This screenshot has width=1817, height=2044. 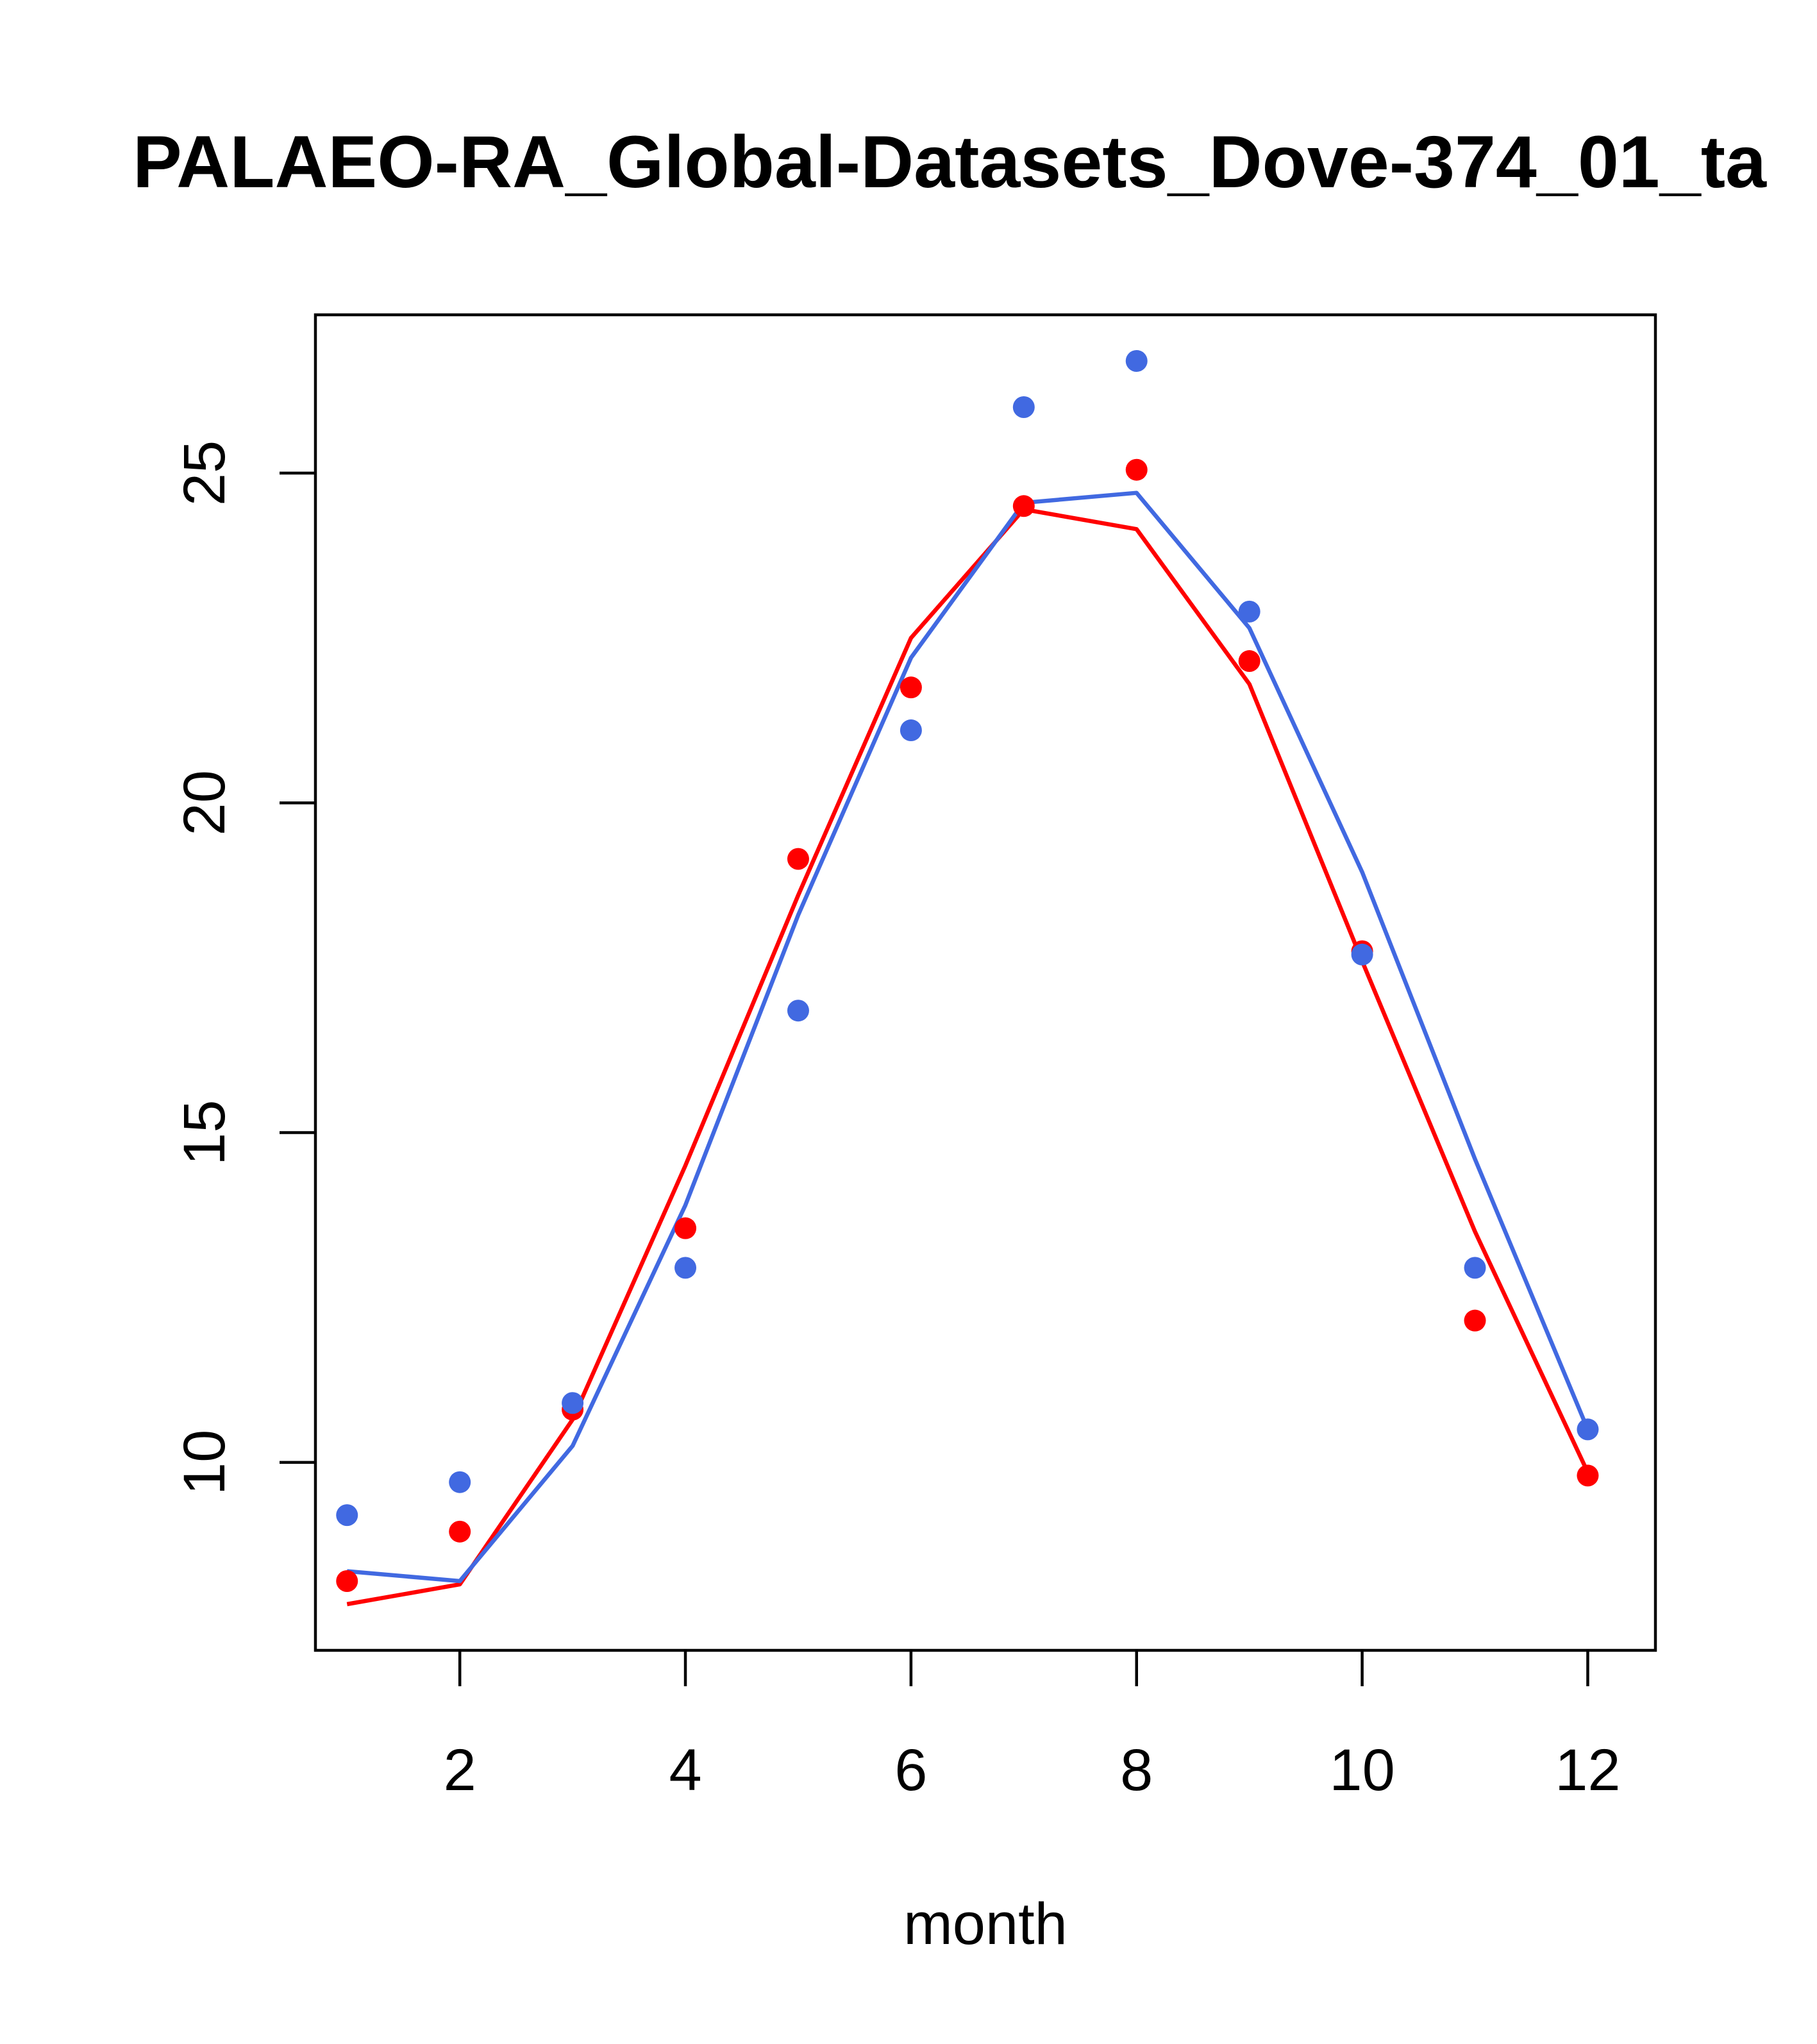 What do you see at coordinates (1587, 1770) in the screenshot?
I see `x-tick-label: 12` at bounding box center [1587, 1770].